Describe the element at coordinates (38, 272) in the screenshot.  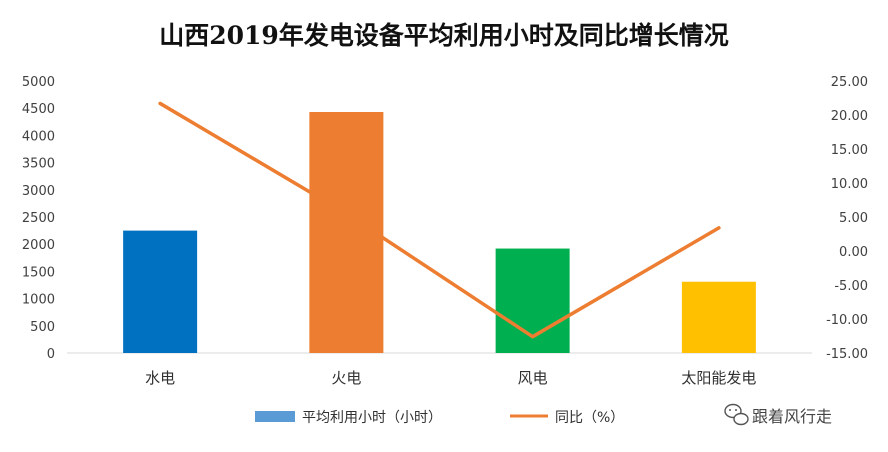
I see `left-tick-label: 1500` at that location.